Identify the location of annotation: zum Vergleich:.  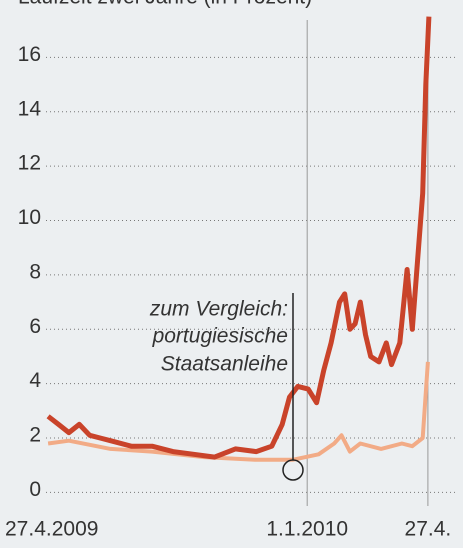
(218, 309).